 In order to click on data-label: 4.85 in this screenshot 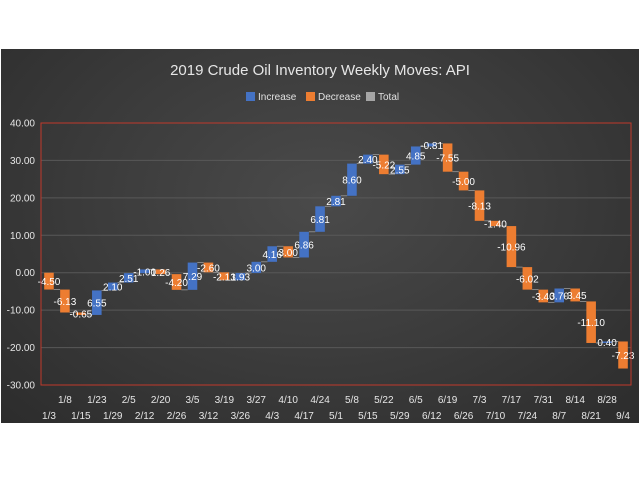, I will do `click(416, 157)`.